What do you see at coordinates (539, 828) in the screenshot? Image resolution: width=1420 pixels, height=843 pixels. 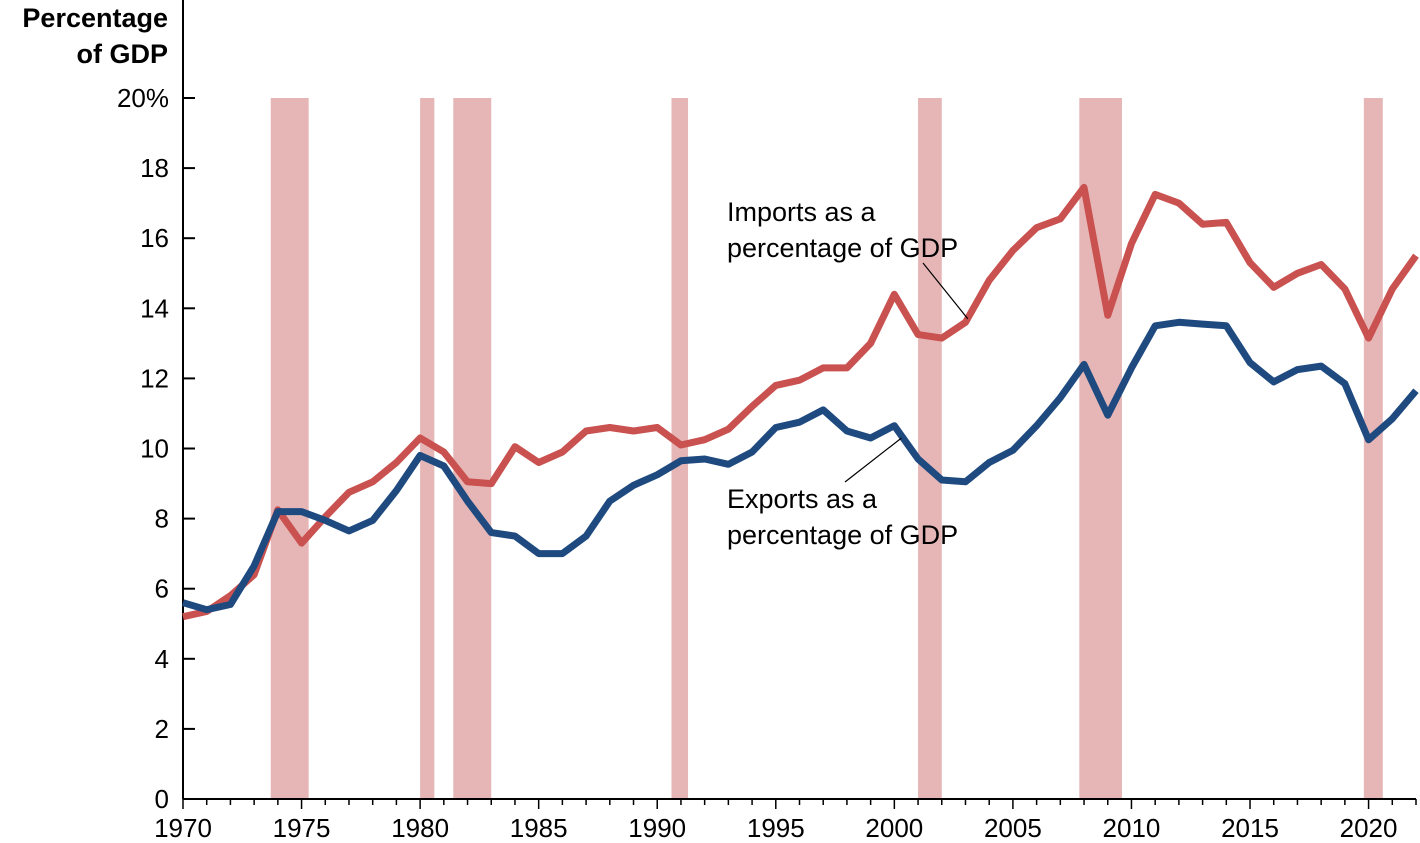 I see `x-tick-label: 1985` at bounding box center [539, 828].